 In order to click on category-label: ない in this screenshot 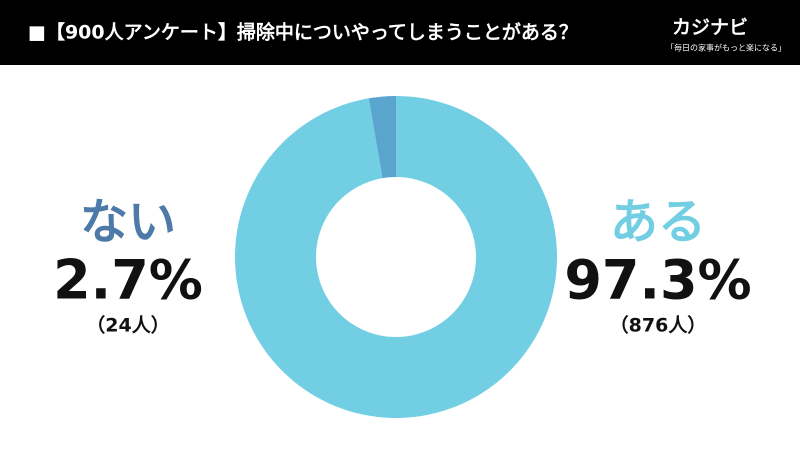, I will do `click(128, 222)`.